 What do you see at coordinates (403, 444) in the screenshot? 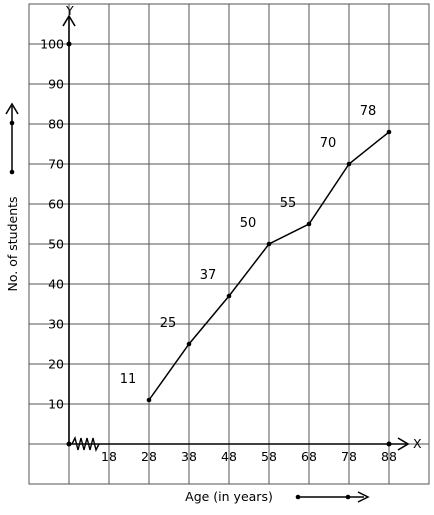
I see `x-axis-arrowhead` at bounding box center [403, 444].